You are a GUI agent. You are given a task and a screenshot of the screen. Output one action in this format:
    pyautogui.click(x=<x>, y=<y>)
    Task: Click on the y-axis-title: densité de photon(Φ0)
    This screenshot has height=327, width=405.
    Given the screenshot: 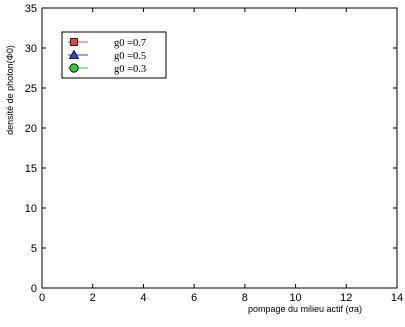 What is the action you would take?
    pyautogui.click(x=10, y=90)
    